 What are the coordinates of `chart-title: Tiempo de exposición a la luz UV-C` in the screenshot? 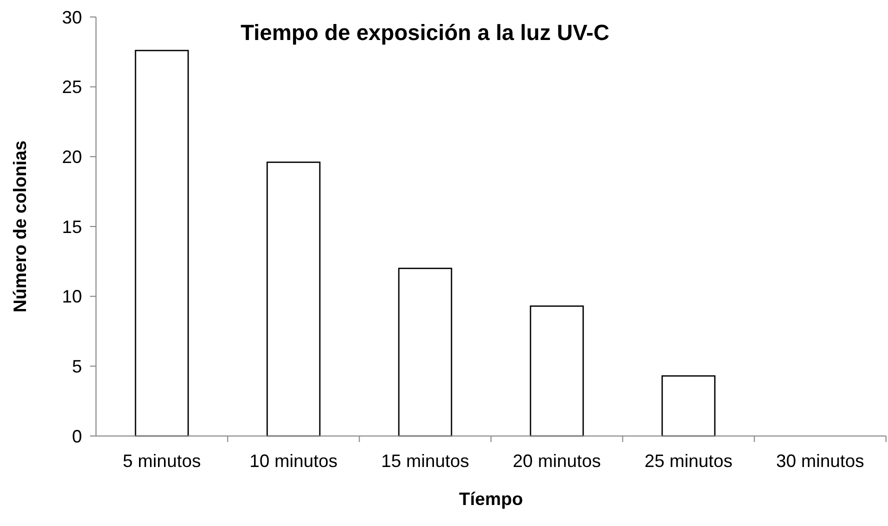 It's located at (425, 32).